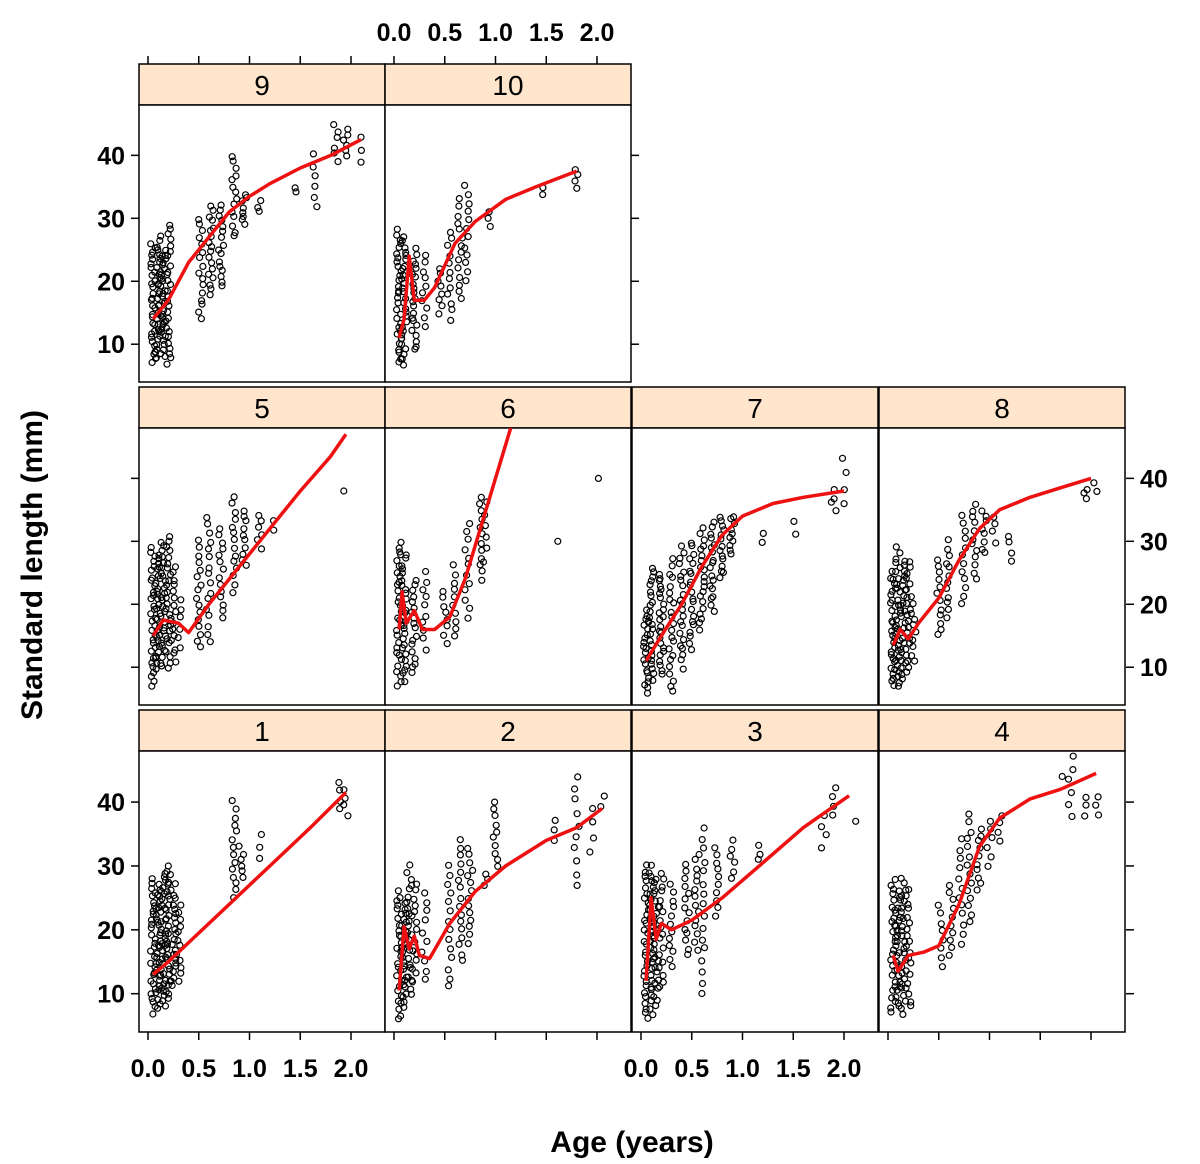 The width and height of the screenshot is (1200, 1164). What do you see at coordinates (1002, 408) in the screenshot?
I see `strip-label: 8` at bounding box center [1002, 408].